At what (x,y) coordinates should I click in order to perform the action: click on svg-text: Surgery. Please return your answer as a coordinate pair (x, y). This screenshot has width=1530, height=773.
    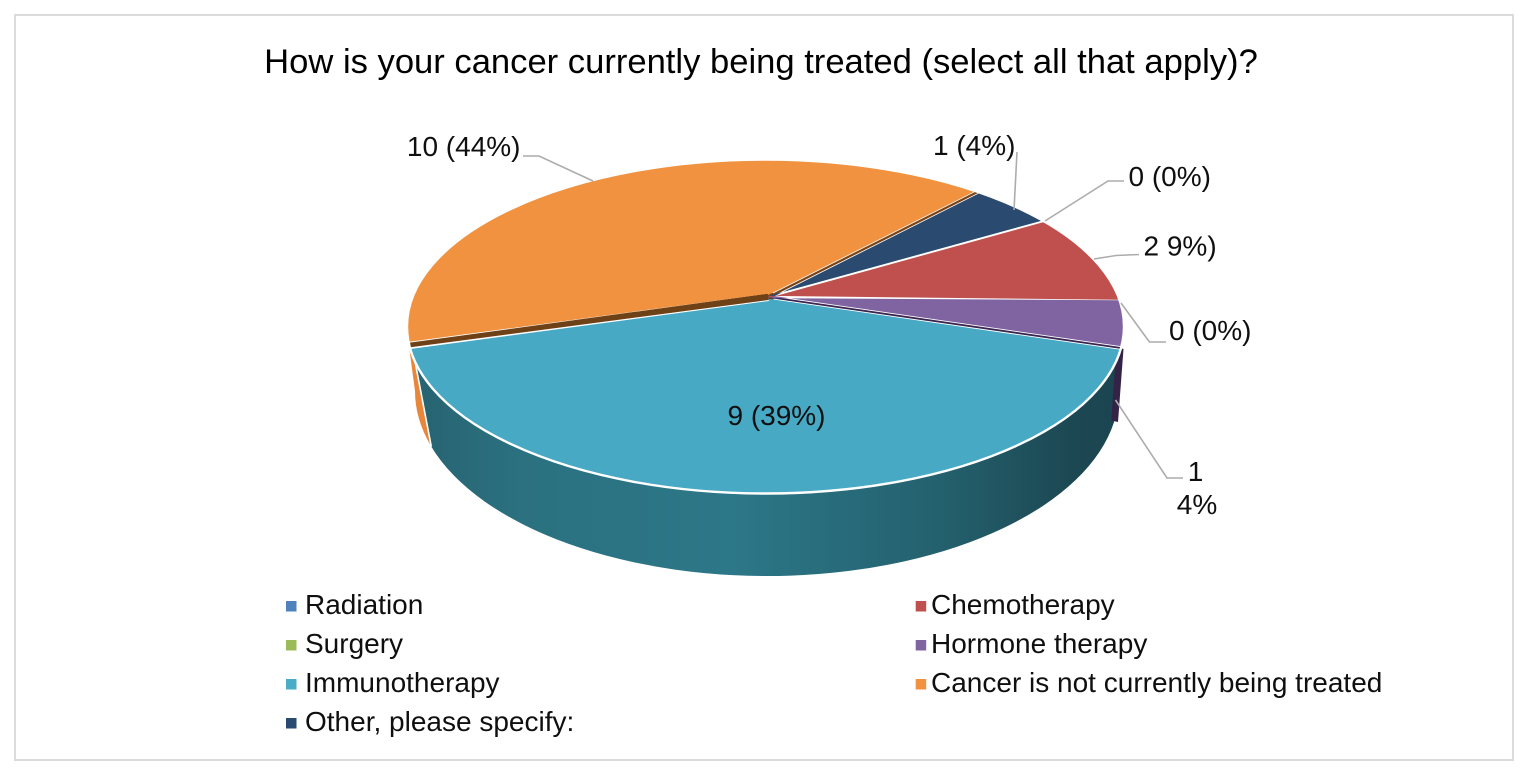
    Looking at the image, I should click on (354, 643).